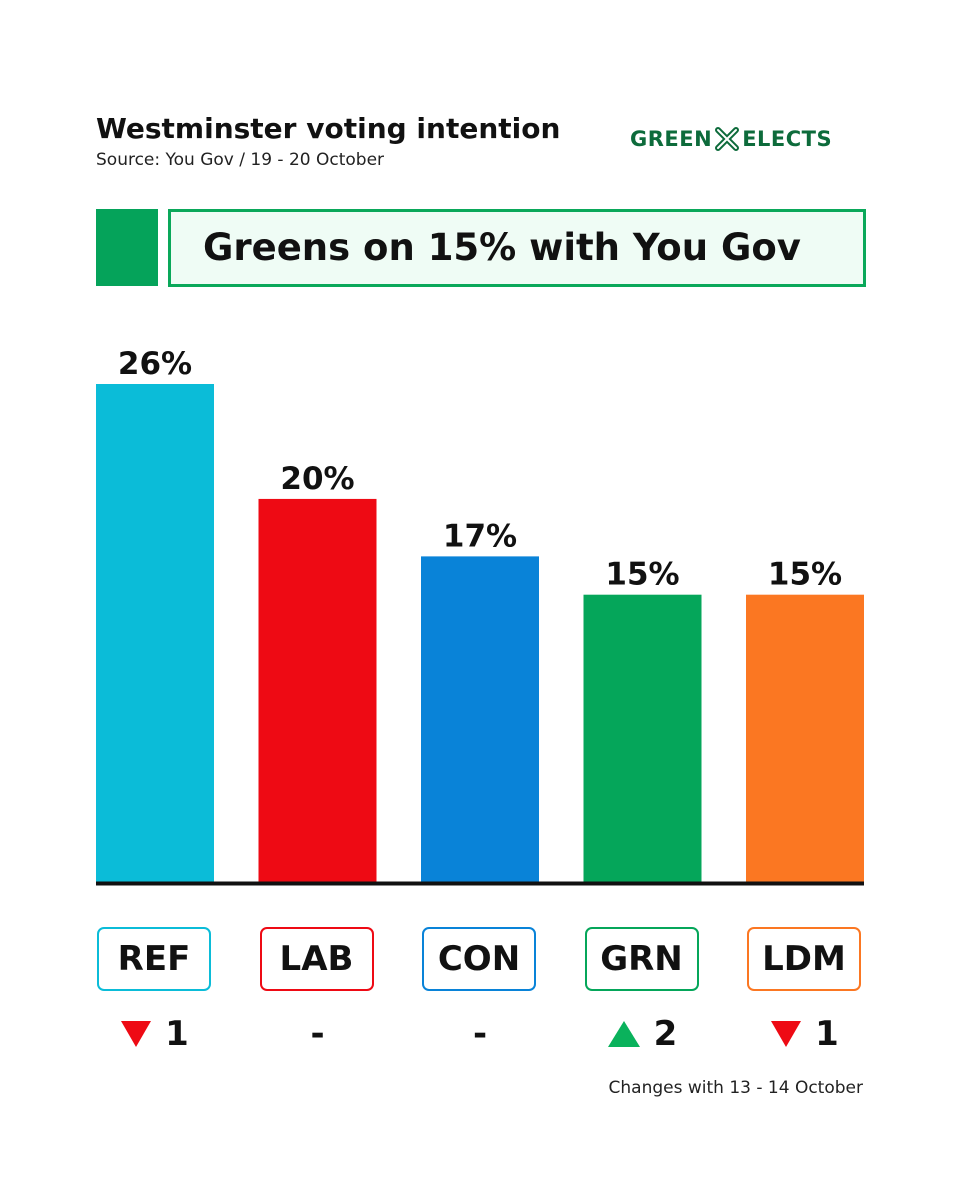  What do you see at coordinates (735, 1088) in the screenshot?
I see `changes-footnote: Changes with 13 - 14 October` at bounding box center [735, 1088].